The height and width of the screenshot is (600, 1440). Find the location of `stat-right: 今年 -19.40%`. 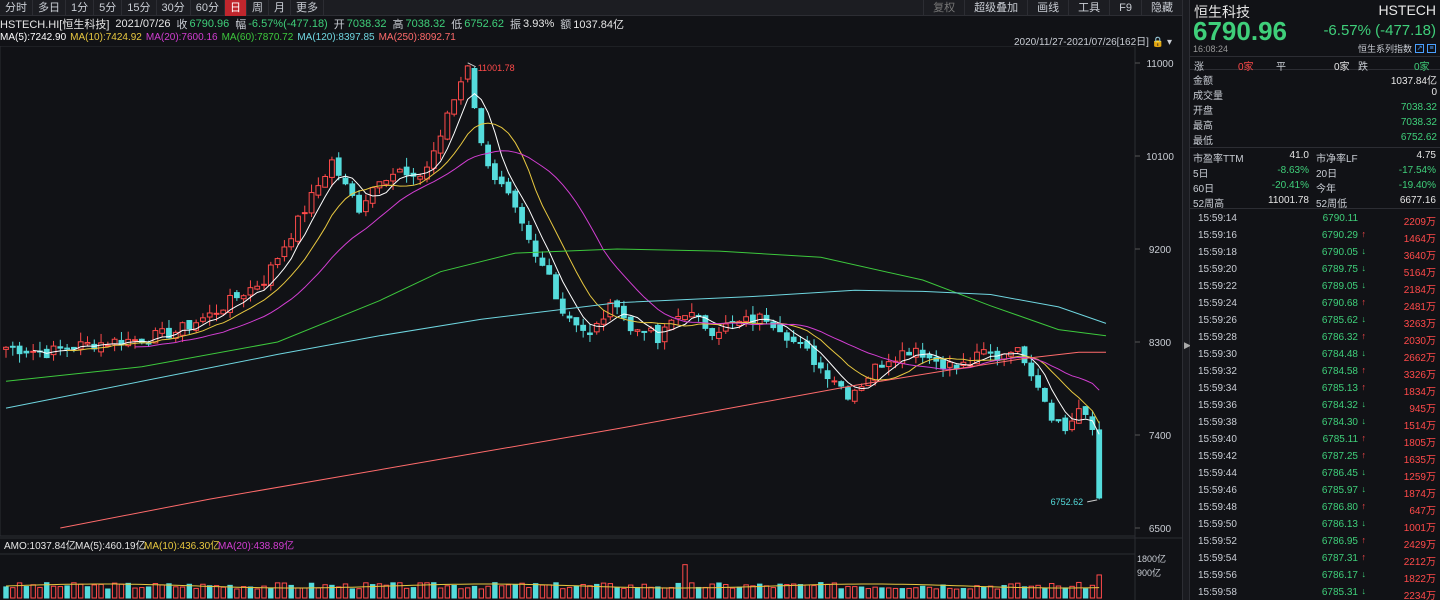

stat-right: 今年 -19.40% is located at coordinates (1376, 187).